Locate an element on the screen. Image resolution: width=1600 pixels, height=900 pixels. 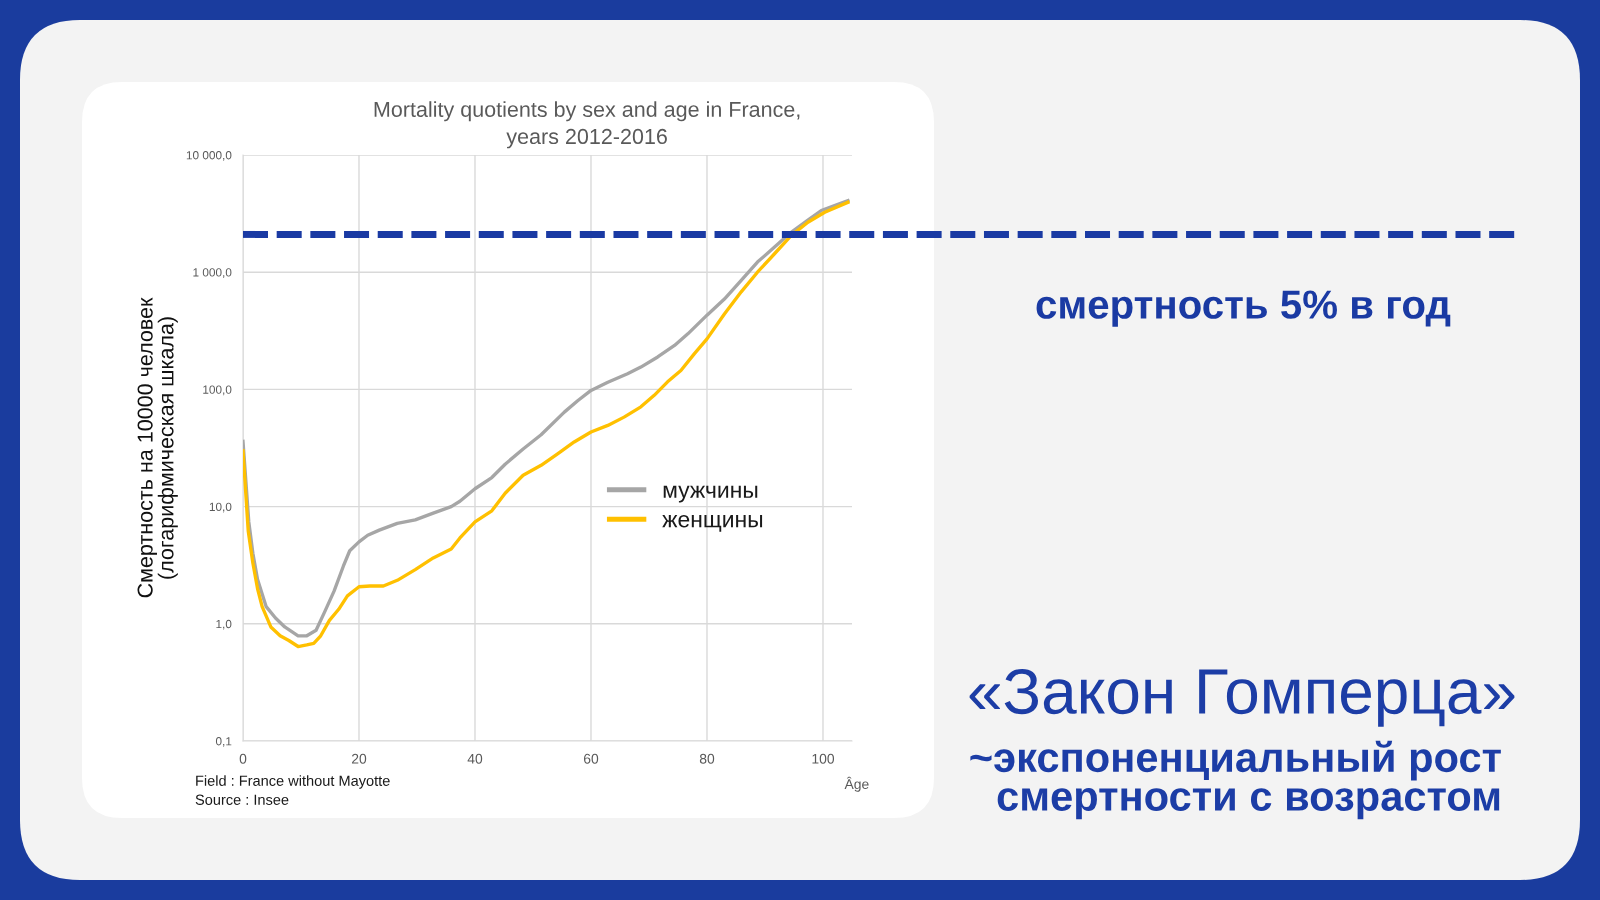
y-tick-label: 100,0 is located at coordinates (217, 390).